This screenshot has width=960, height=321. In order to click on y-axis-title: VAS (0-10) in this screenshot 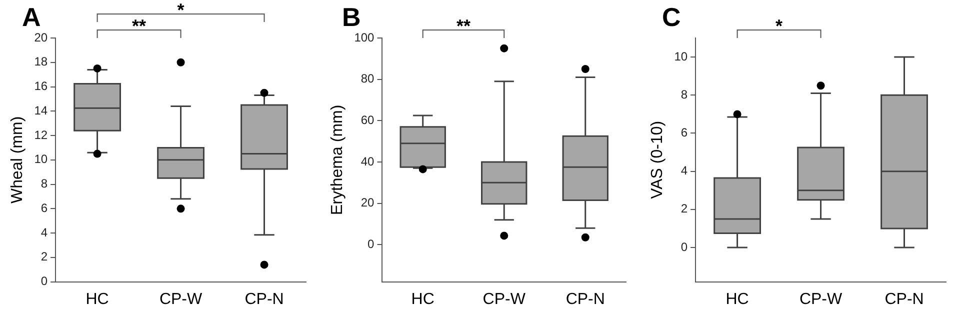, I will do `click(657, 159)`.